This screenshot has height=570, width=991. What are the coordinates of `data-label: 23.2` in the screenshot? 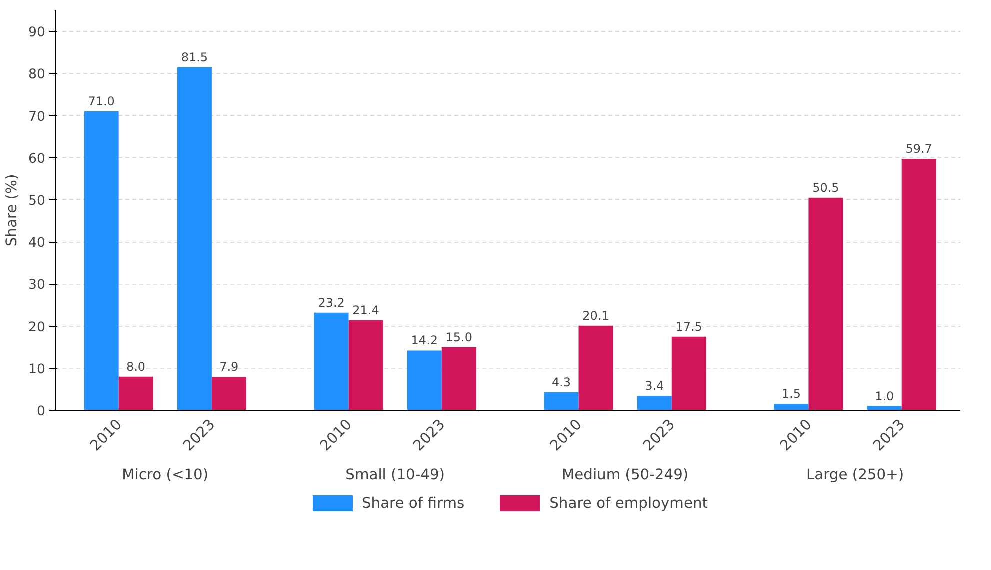 It's located at (331, 303).